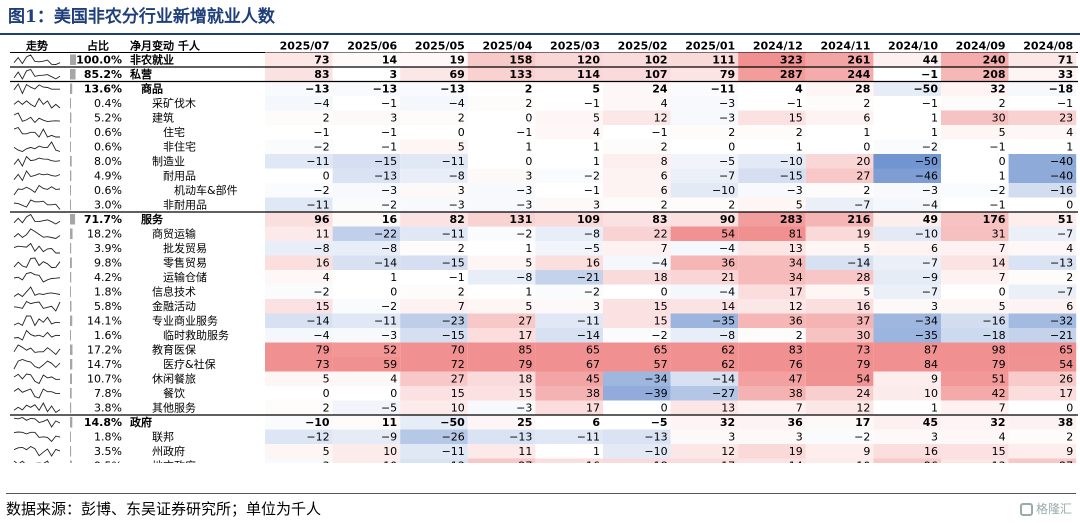  I want to click on row-label: 专业商业服务, so click(185, 321).